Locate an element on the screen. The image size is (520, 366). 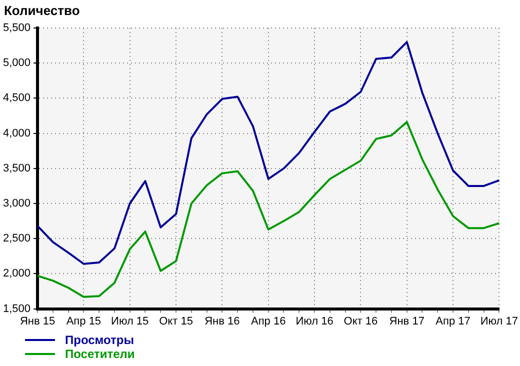
x-tick-label: Июл 15 is located at coordinates (130, 321).